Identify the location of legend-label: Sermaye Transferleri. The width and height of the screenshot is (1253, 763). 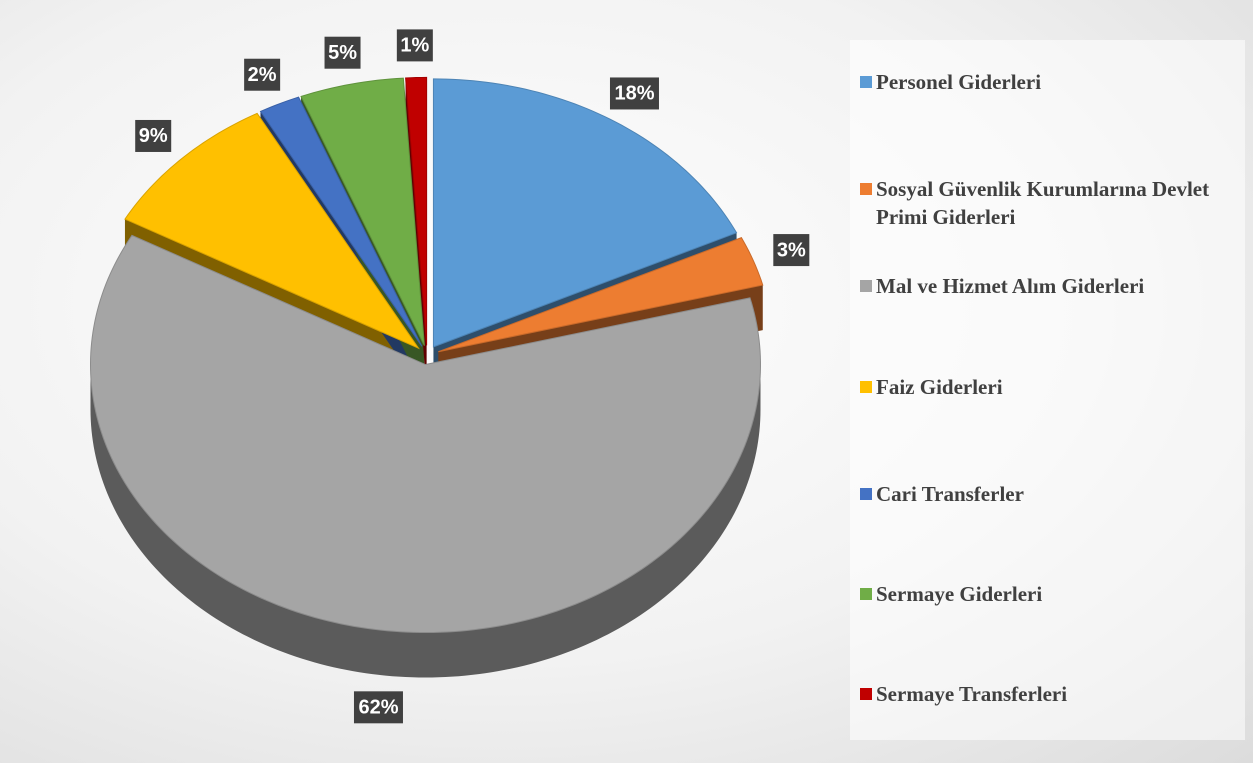
(972, 694).